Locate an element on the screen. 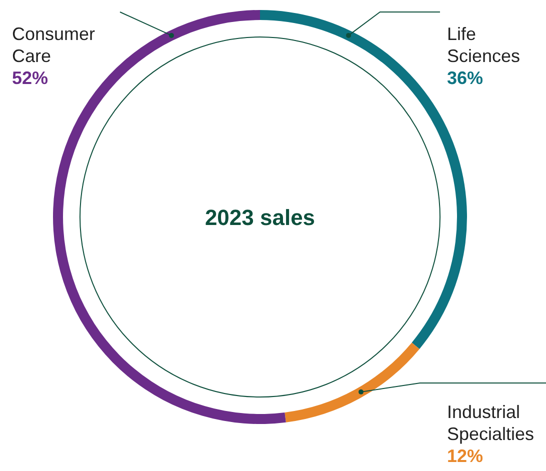  slice-label: Consumer Care is located at coordinates (54, 45).